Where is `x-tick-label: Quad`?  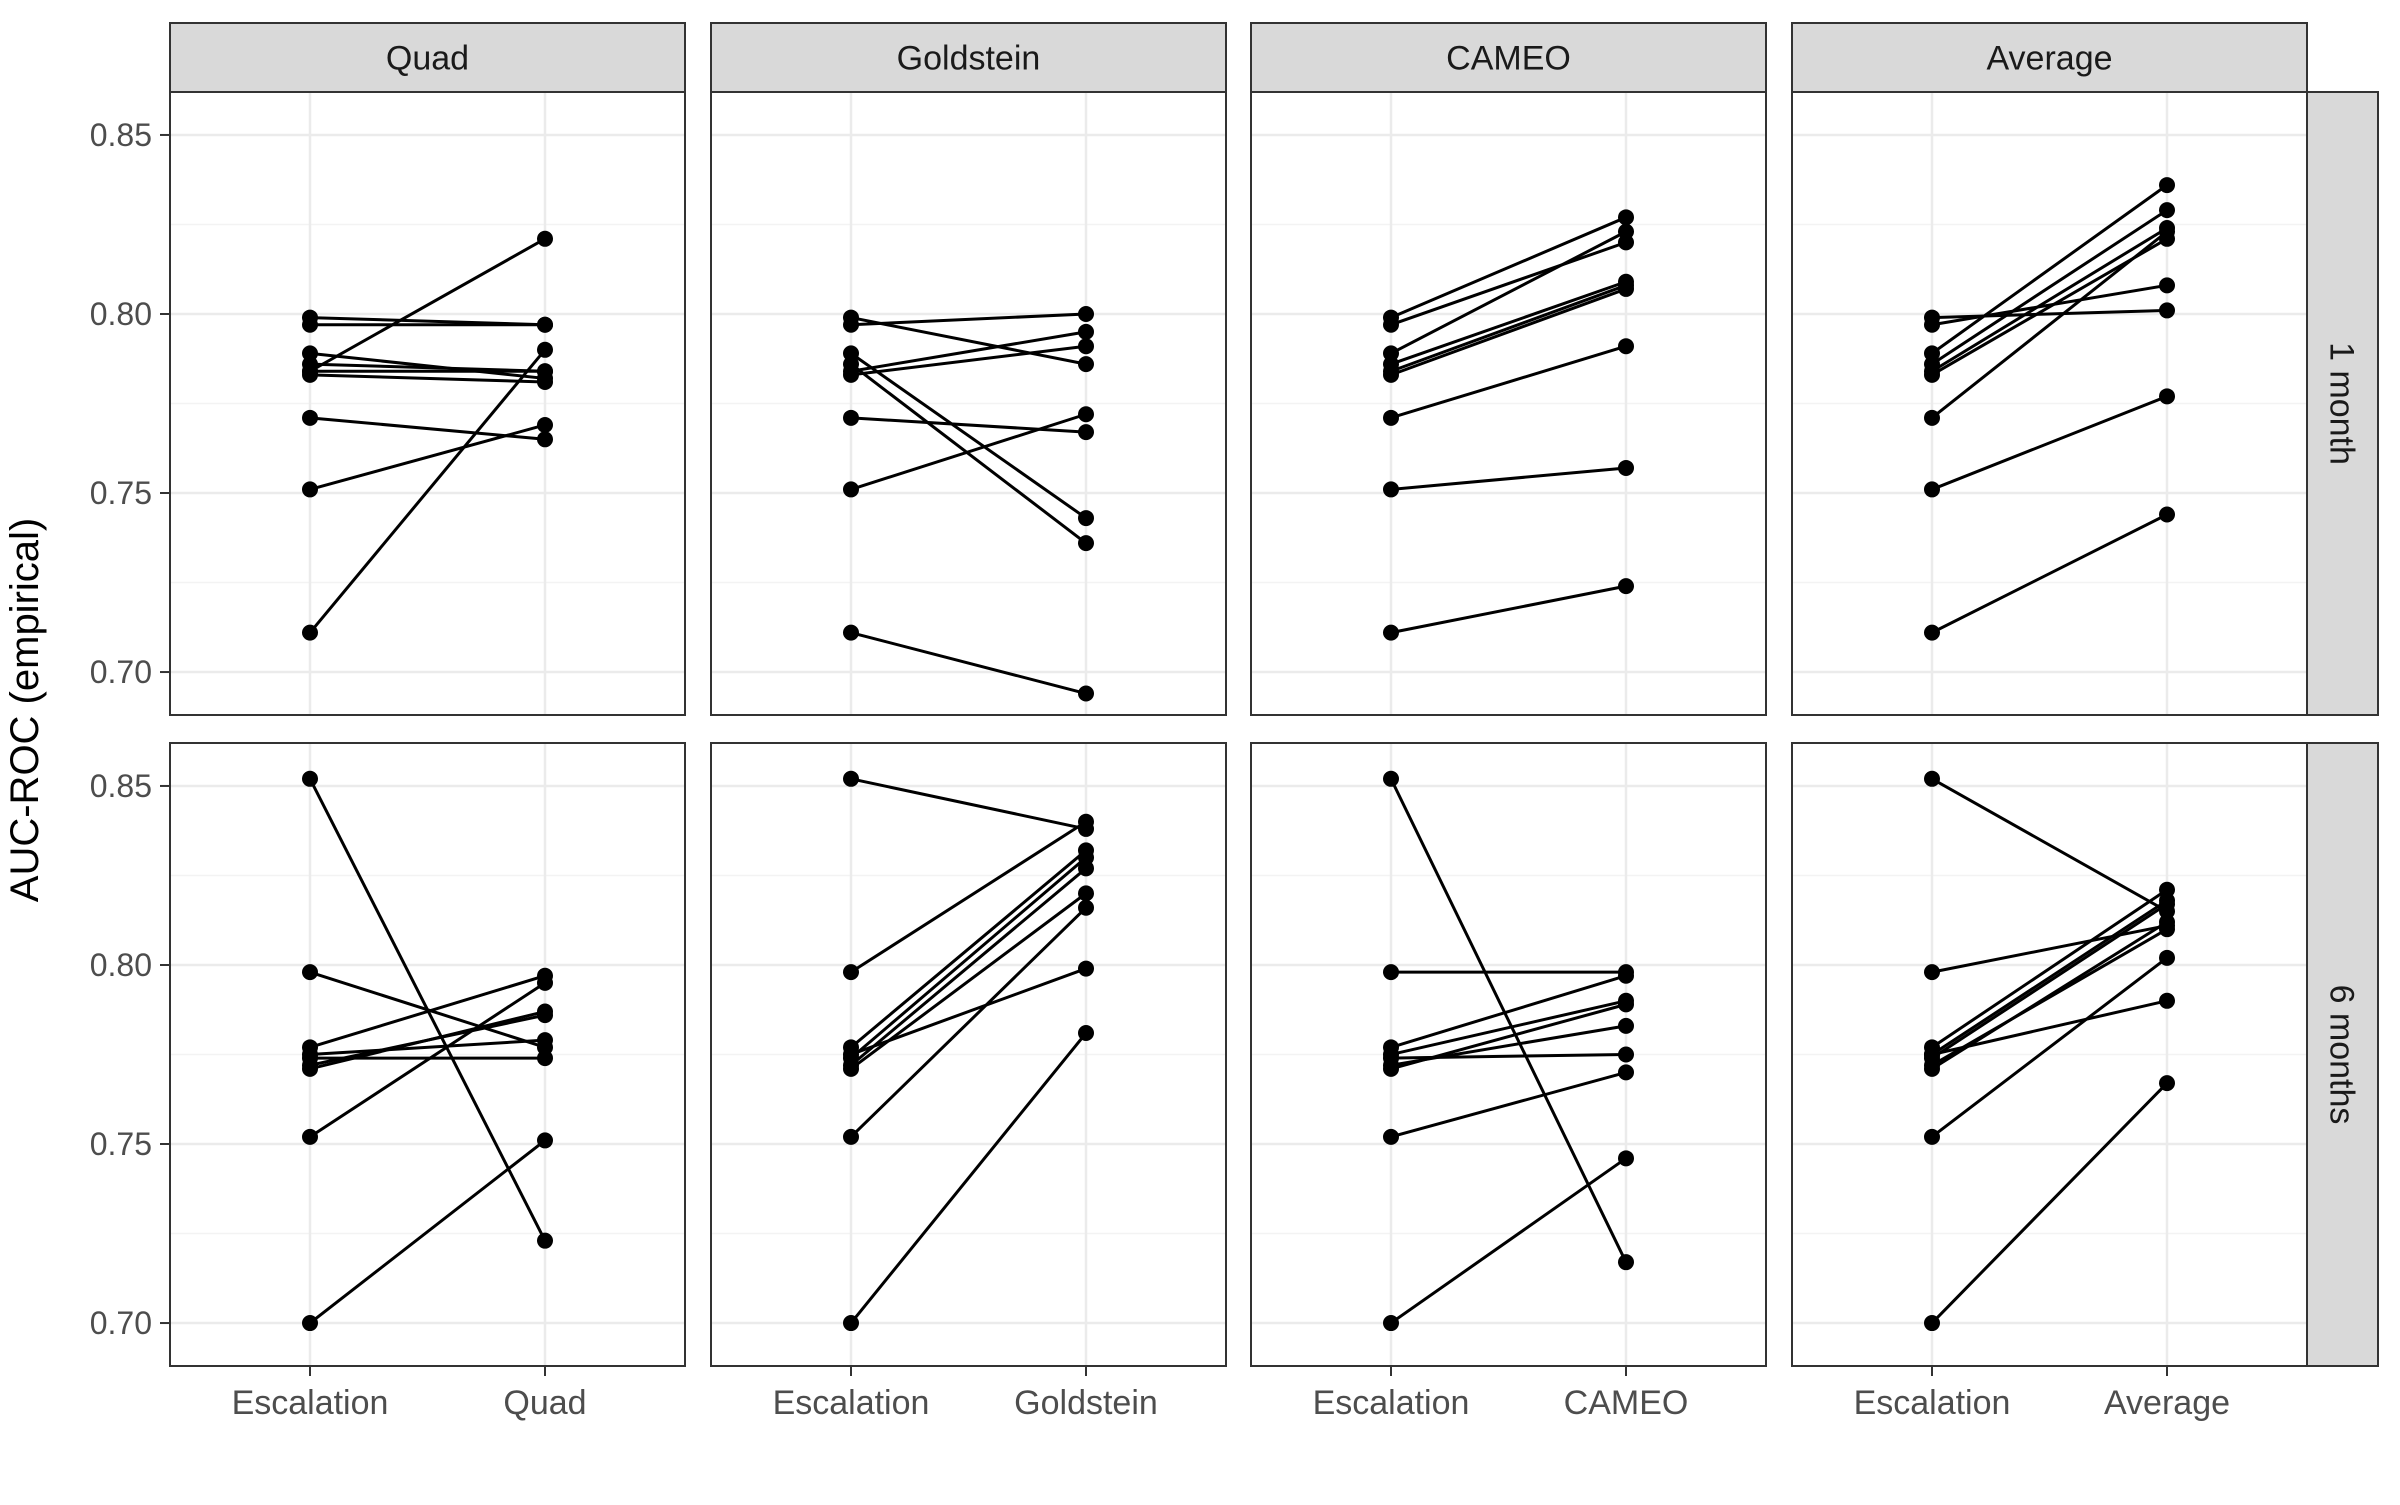 x-tick-label: Quad is located at coordinates (544, 1403).